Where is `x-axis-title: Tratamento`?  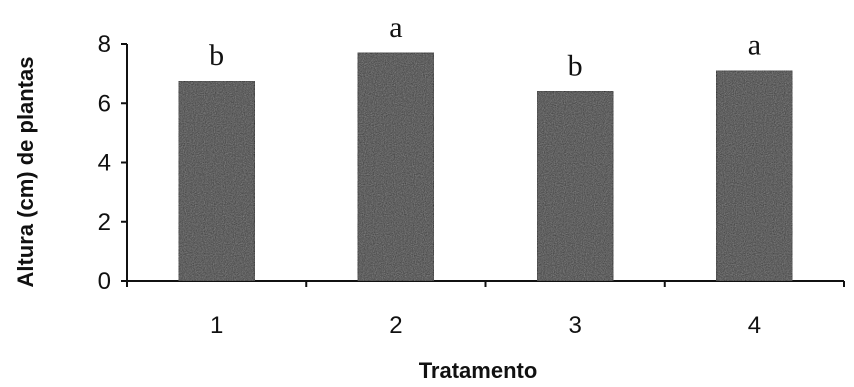
x-axis-title: Tratamento is located at coordinates (478, 370).